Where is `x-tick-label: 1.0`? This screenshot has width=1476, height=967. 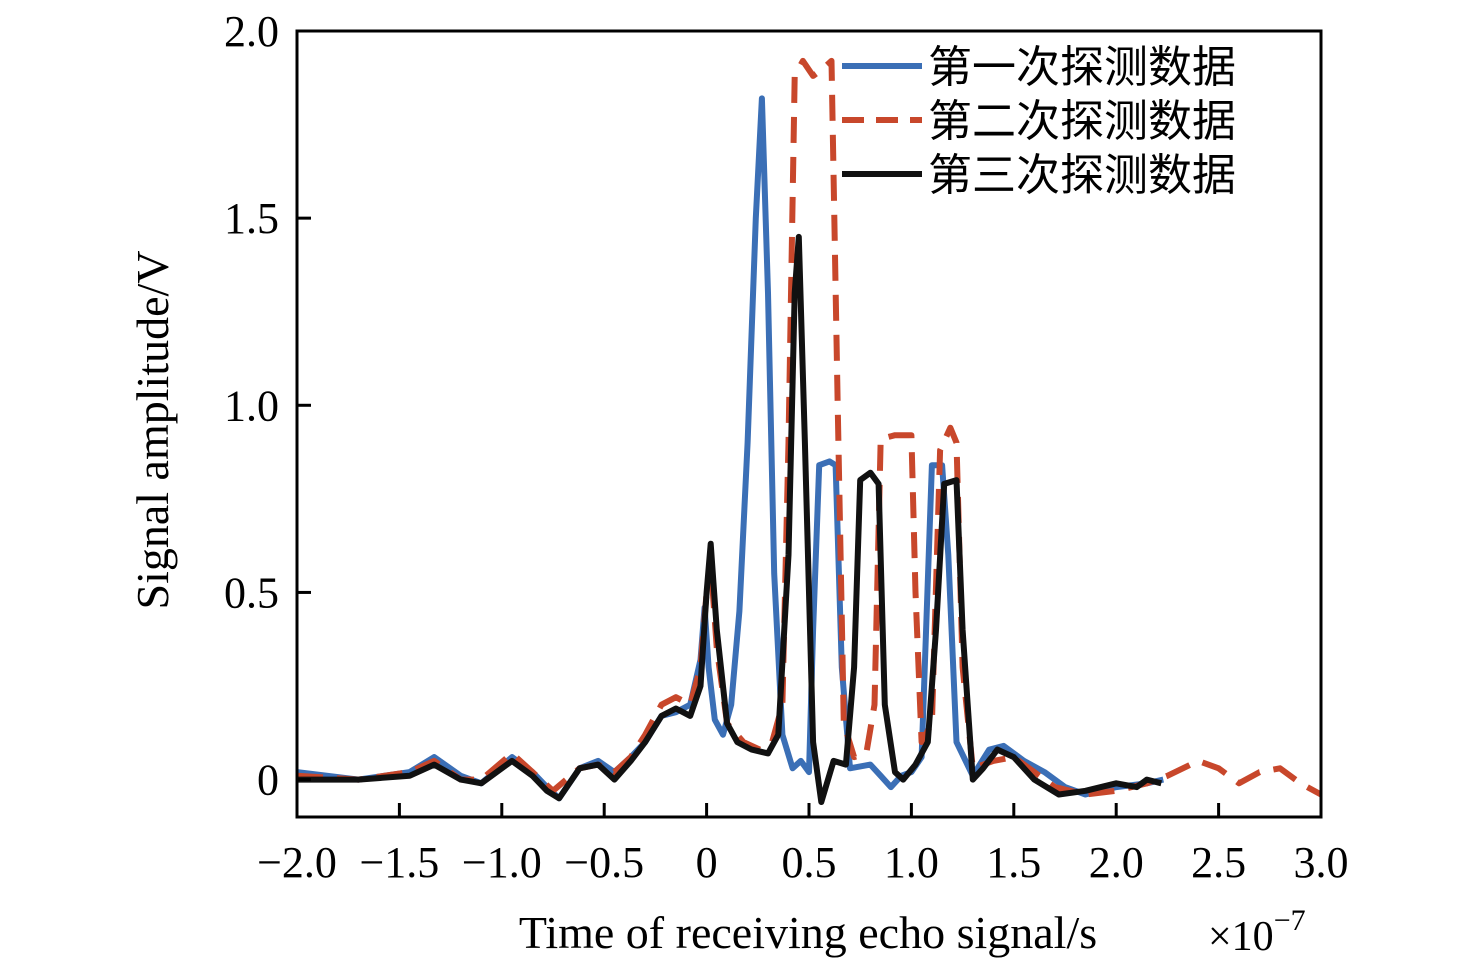 x-tick-label: 1.0 is located at coordinates (911, 862).